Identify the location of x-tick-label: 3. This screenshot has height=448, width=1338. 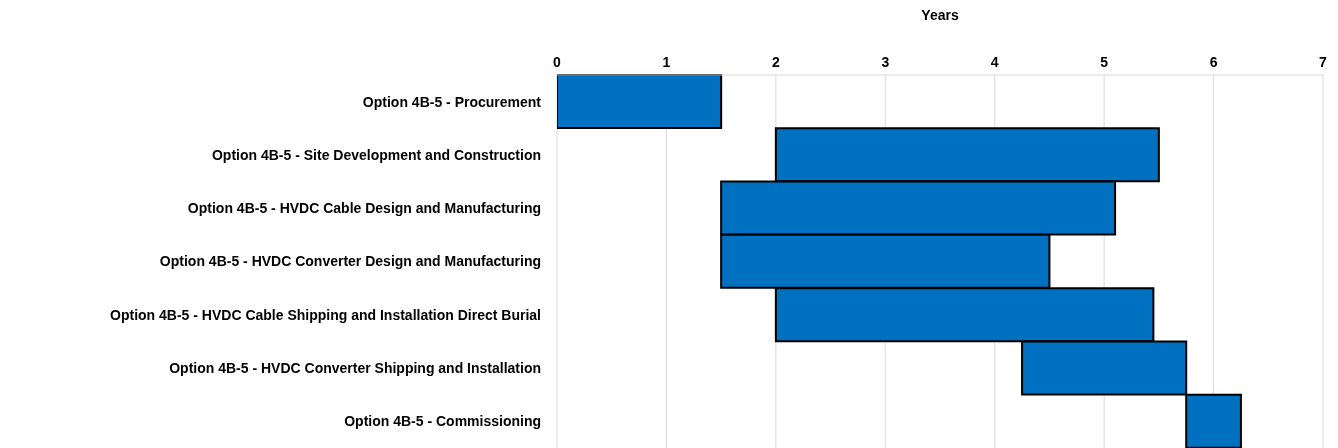
(885, 62).